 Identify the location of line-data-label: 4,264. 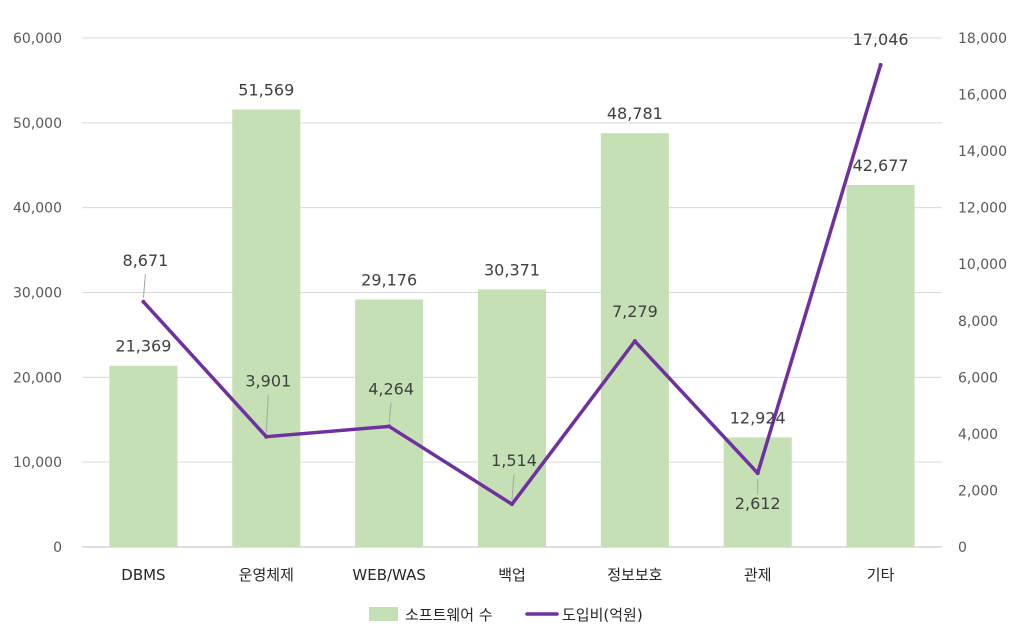
(391, 388).